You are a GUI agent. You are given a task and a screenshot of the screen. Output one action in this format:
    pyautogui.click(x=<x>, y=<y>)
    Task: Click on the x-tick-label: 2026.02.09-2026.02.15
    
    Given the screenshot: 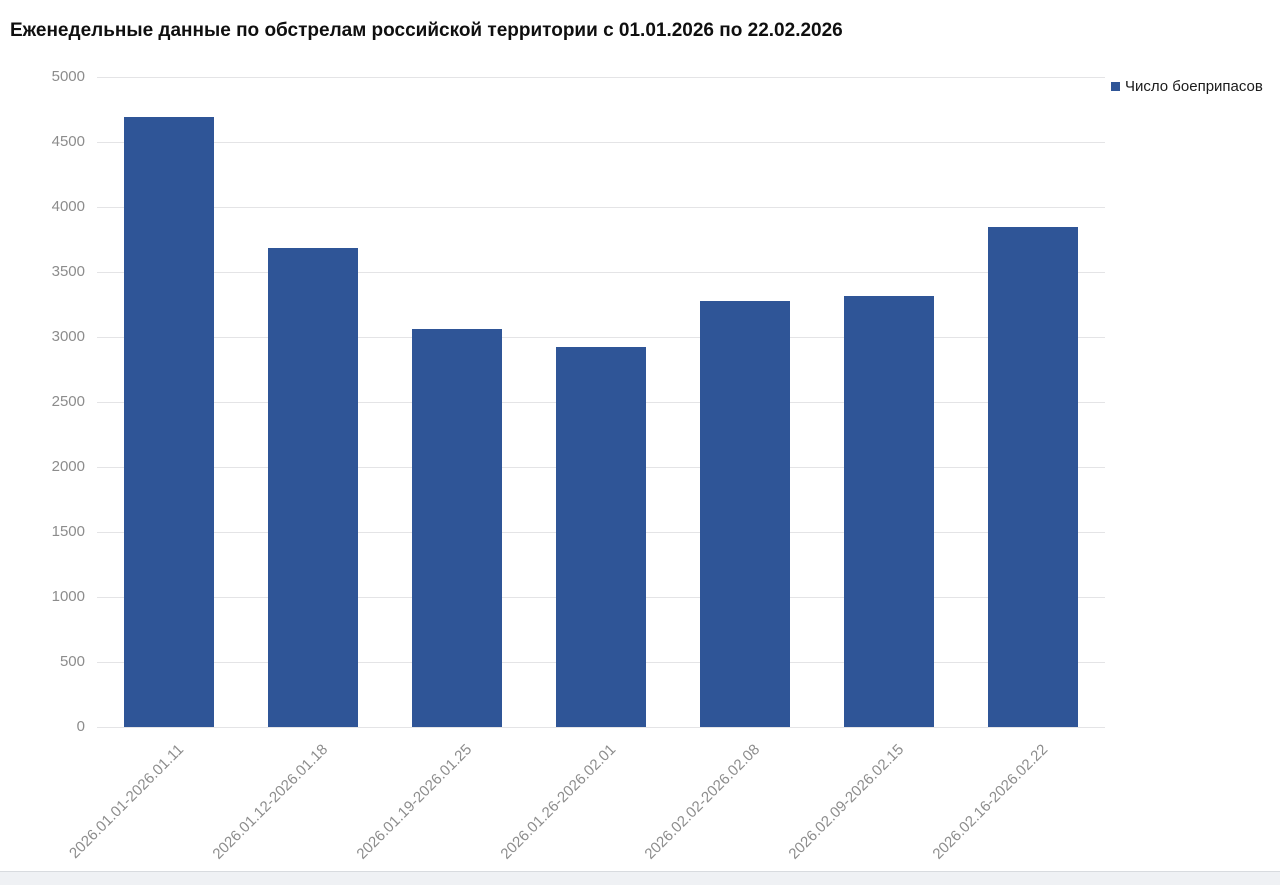 What is the action you would take?
    pyautogui.click(x=846, y=802)
    